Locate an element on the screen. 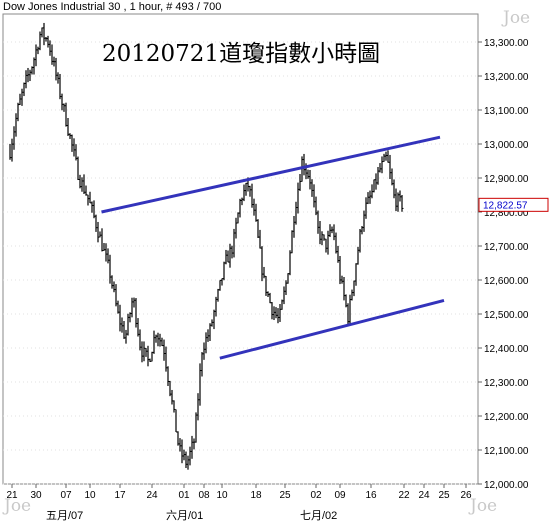 The height and width of the screenshot is (525, 551). last-price-label: 12,822.57 is located at coordinates (505, 205).